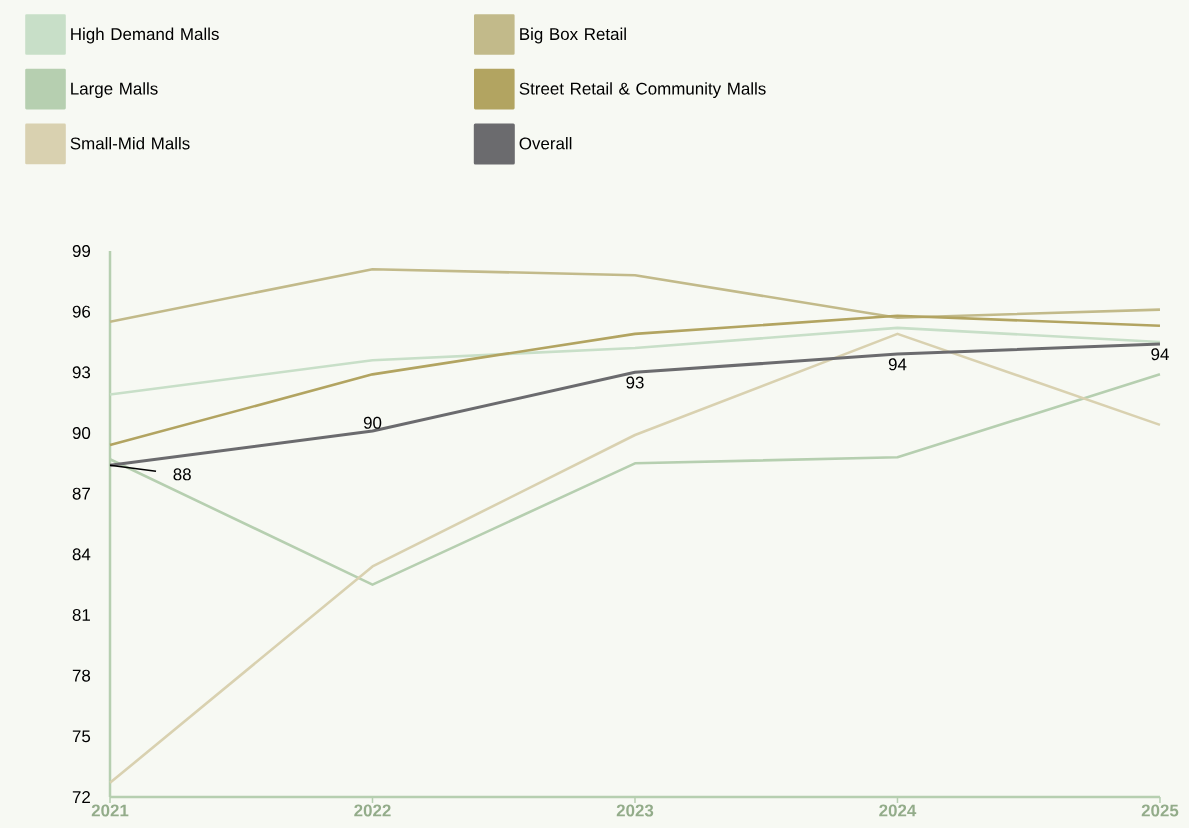 This screenshot has width=1189, height=828. Describe the element at coordinates (635, 382) in the screenshot. I see `data-label: 93` at that location.